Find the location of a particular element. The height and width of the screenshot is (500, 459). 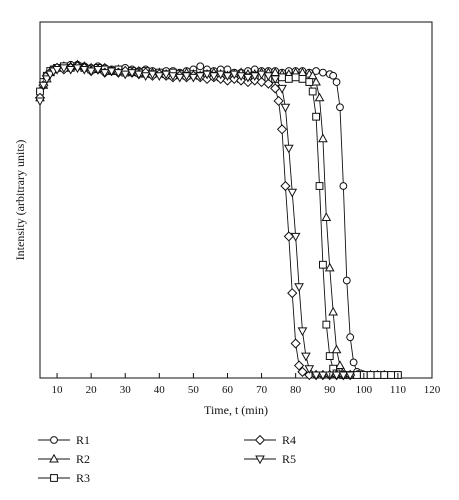

legend-label-r1: R1 is located at coordinates (83, 440).